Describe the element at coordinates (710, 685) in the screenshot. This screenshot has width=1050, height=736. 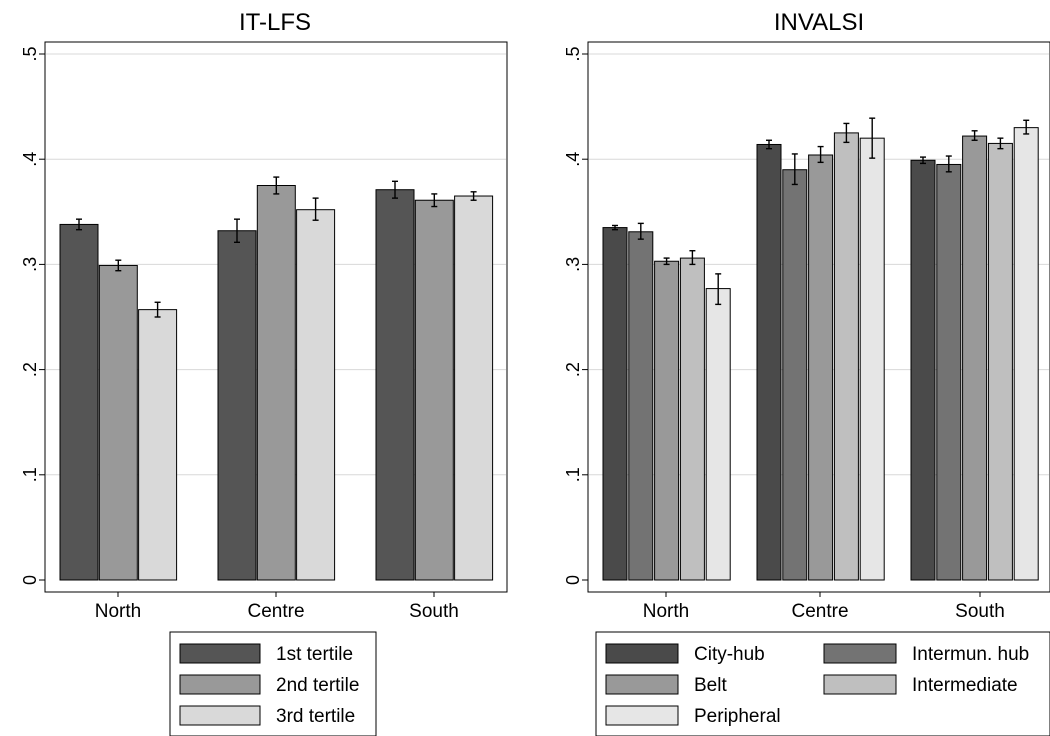
I see `legend-label: Belt` at that location.